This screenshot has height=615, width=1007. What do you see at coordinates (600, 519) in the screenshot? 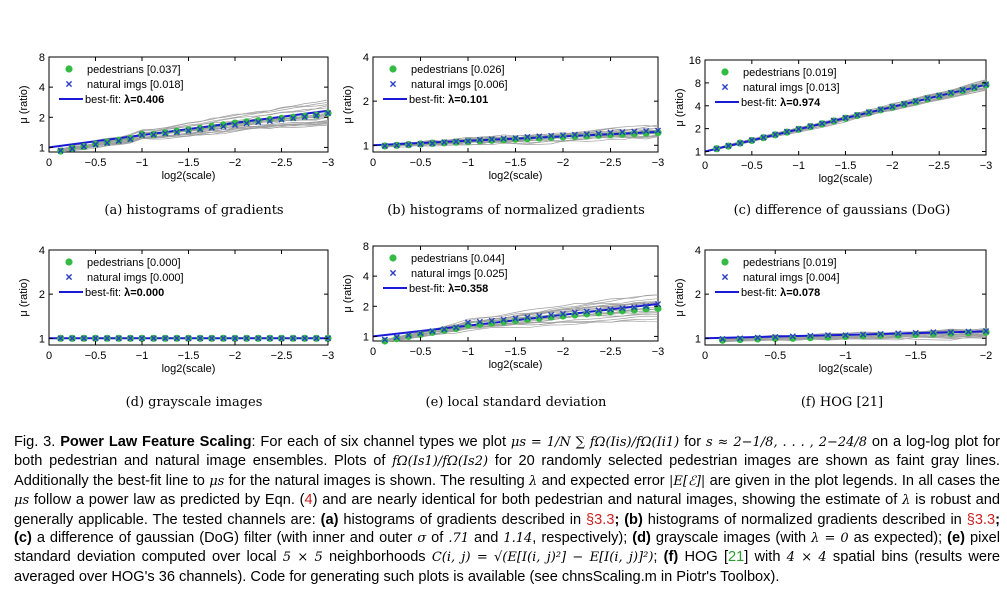
I see `sec-ref-link: §3.3` at bounding box center [600, 519].